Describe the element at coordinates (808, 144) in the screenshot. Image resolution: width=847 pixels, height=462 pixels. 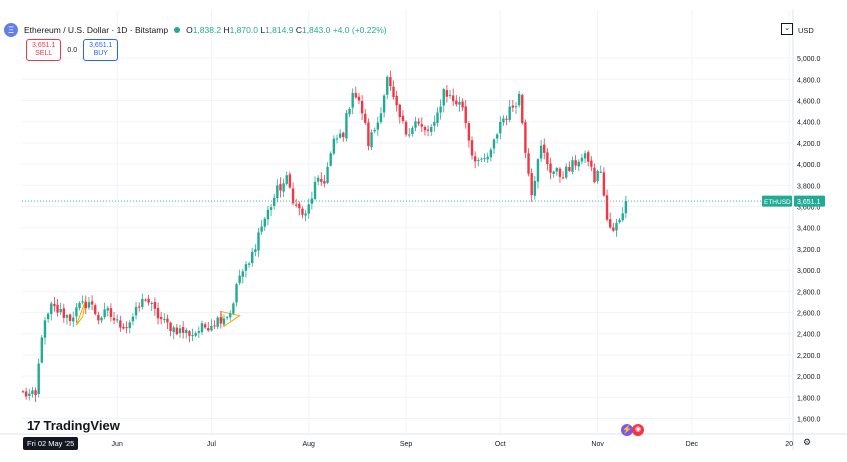
I see `y-tick-label: 4,200.0` at that location.